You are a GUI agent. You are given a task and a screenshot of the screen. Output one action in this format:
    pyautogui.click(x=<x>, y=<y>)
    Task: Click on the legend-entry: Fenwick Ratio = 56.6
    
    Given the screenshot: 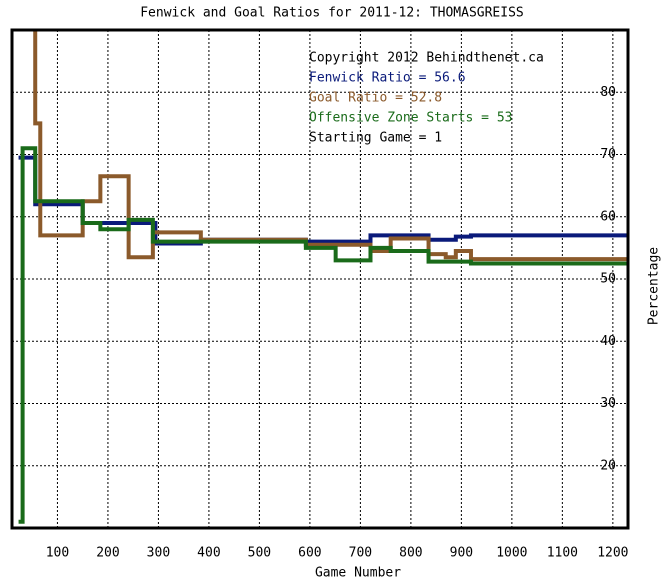 What is the action you would take?
    pyautogui.click(x=387, y=78)
    